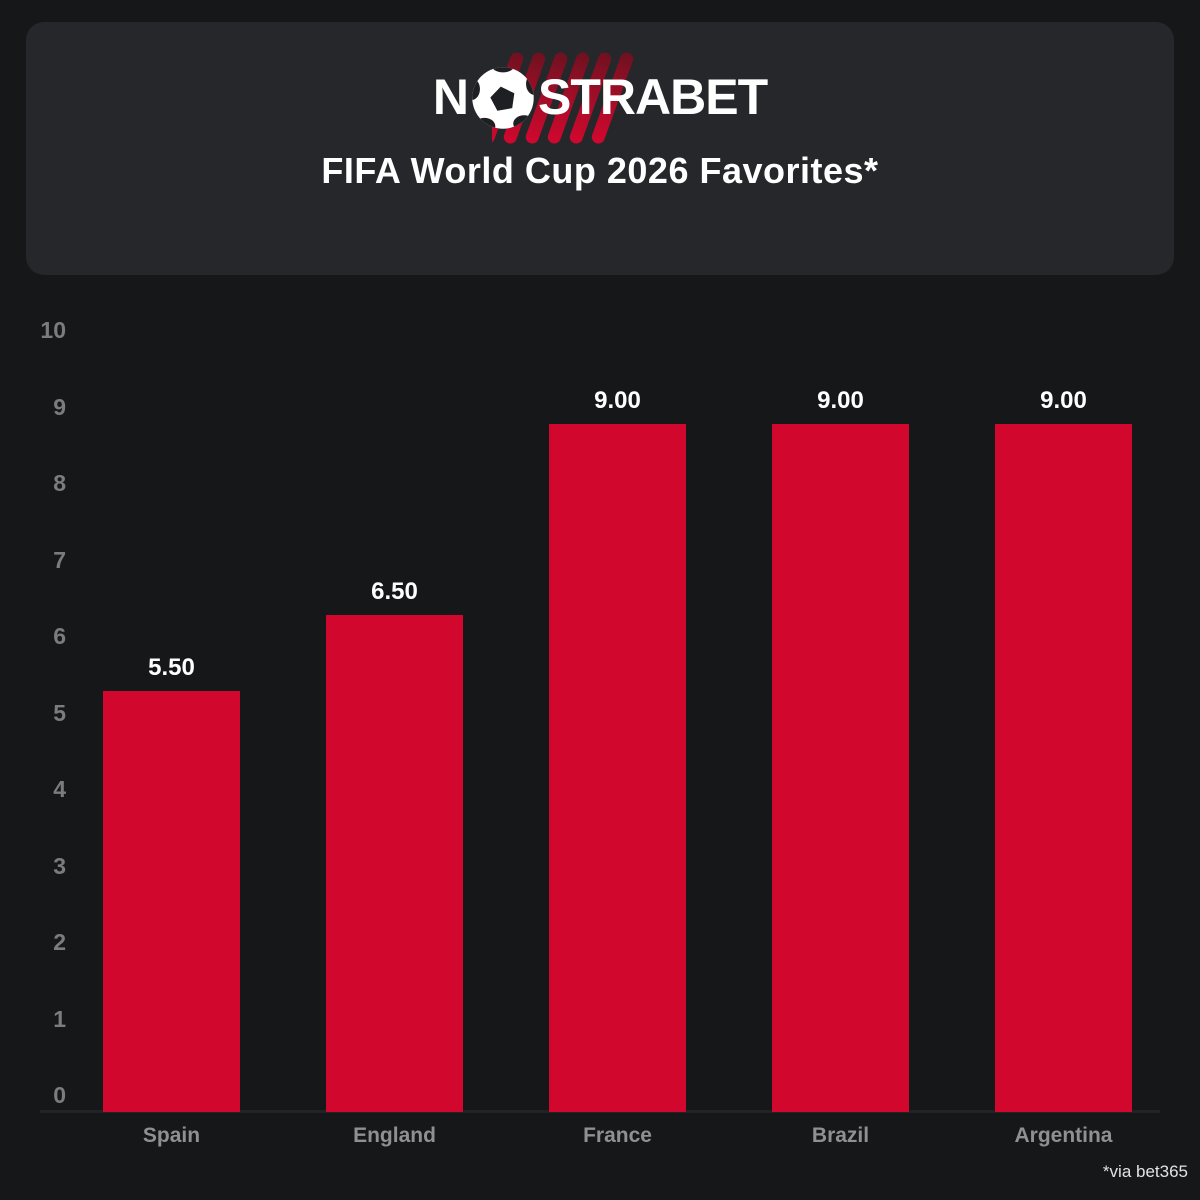 The image size is (1200, 1200). I want to click on category-label-france: France, so click(617, 1135).